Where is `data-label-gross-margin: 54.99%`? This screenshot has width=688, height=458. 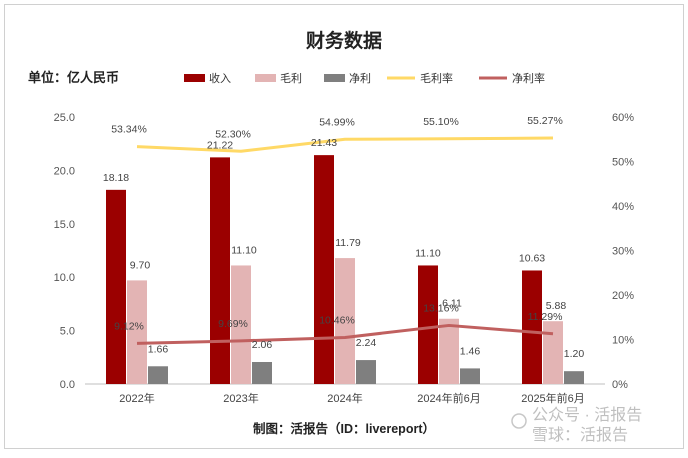 data-label-gross-margin: 54.99% is located at coordinates (337, 122).